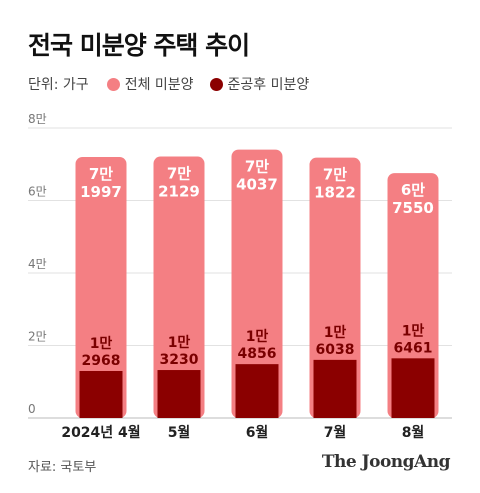  I want to click on data-label-completed: 6038, so click(335, 350).